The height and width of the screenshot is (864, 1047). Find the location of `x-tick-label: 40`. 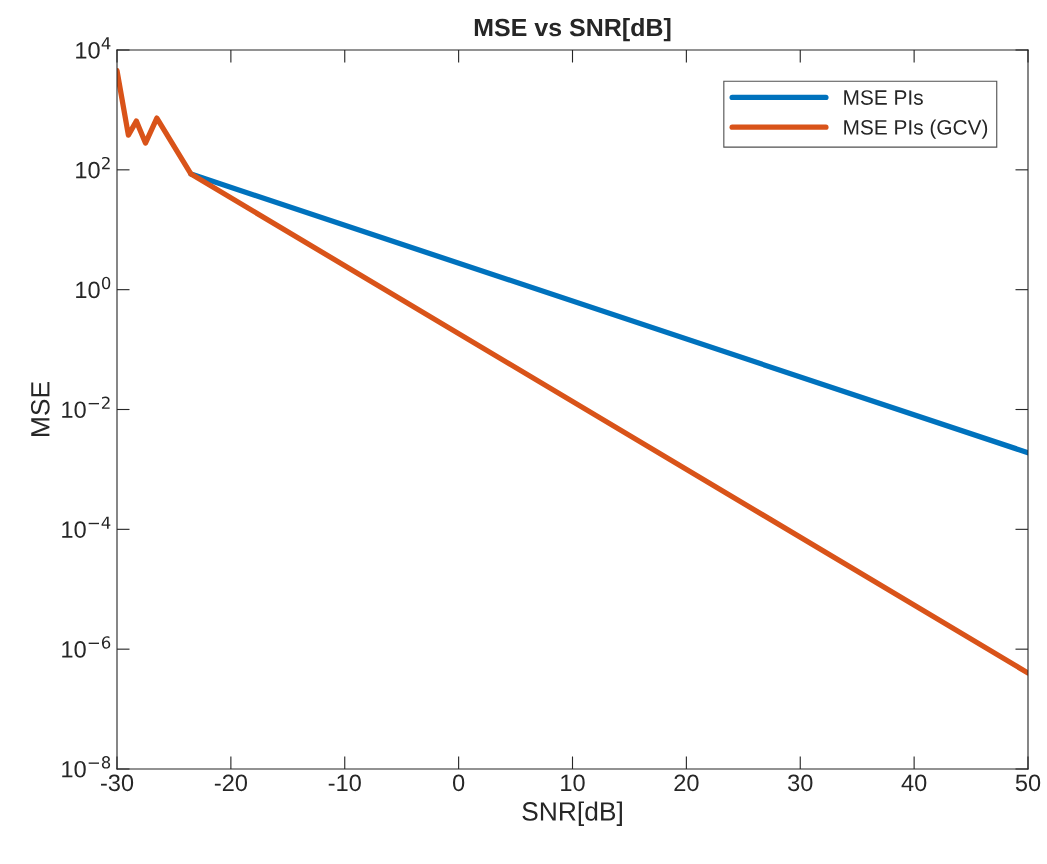

x-tick-label: 40 is located at coordinates (914, 783).